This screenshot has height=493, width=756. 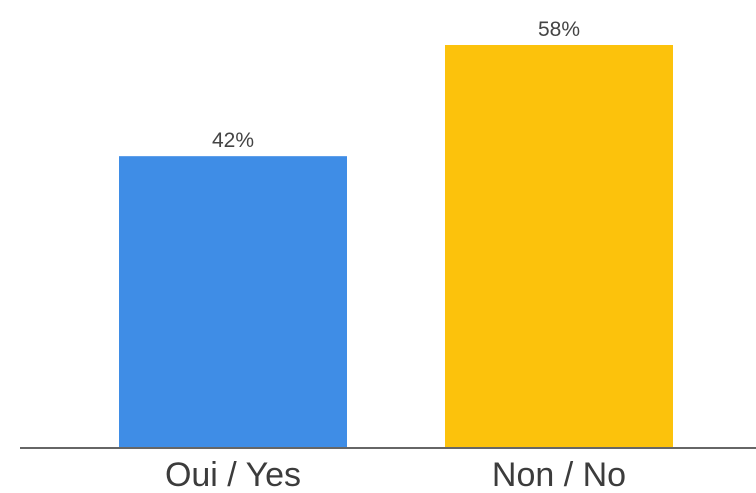 I want to click on x-tick-label-1: Non / No, so click(x=559, y=474).